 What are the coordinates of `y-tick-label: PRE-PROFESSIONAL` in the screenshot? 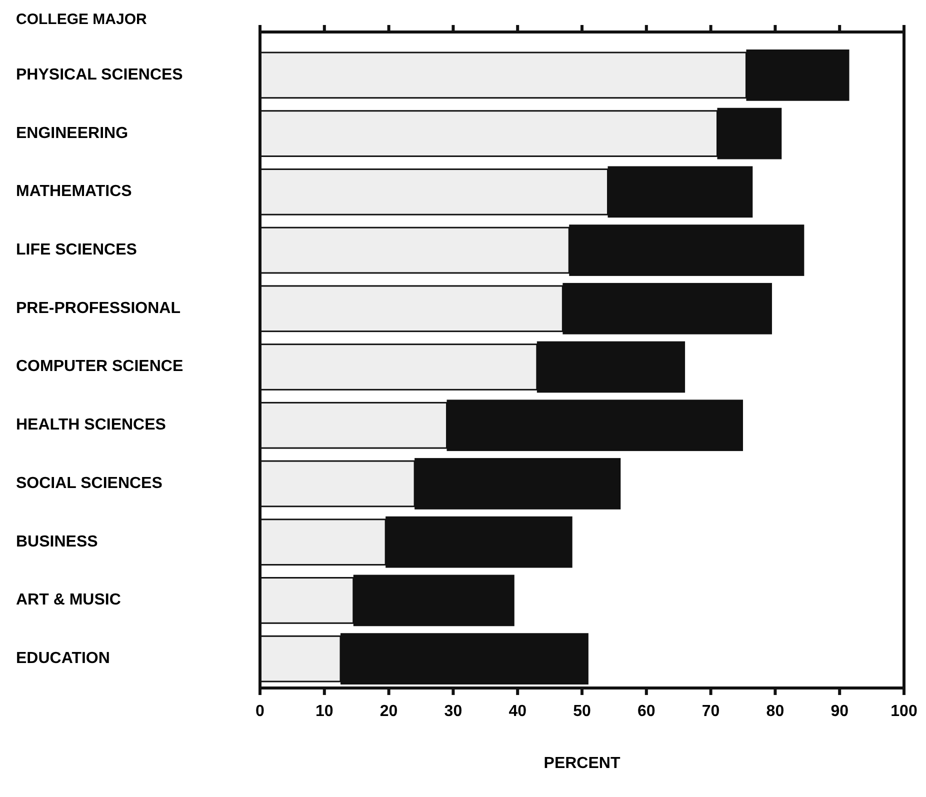 It's located at (98, 308).